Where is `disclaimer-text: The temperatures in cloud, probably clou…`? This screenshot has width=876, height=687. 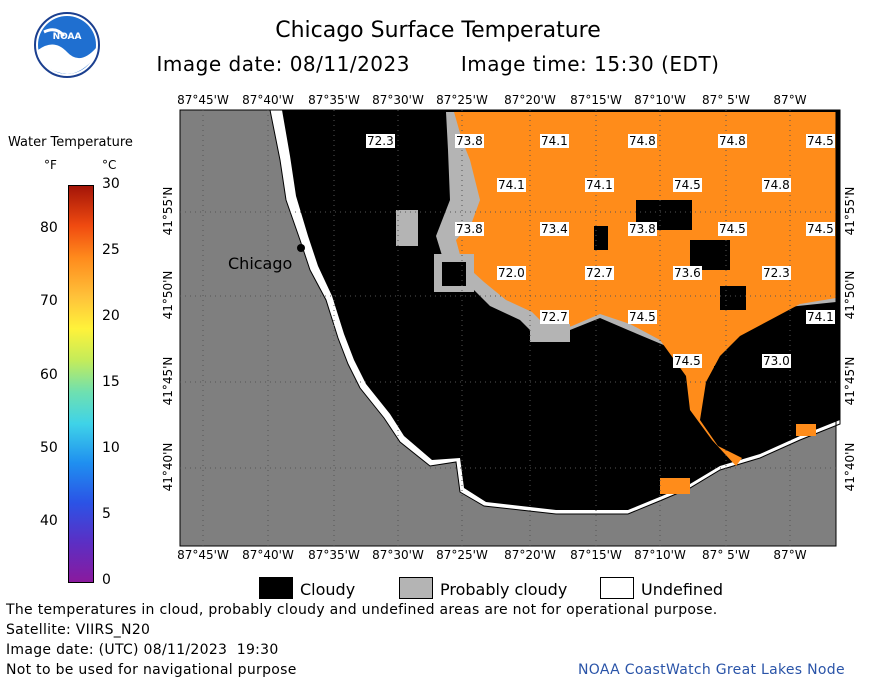 disclaimer-text: The temperatures in cloud, probably clou… is located at coordinates (362, 610).